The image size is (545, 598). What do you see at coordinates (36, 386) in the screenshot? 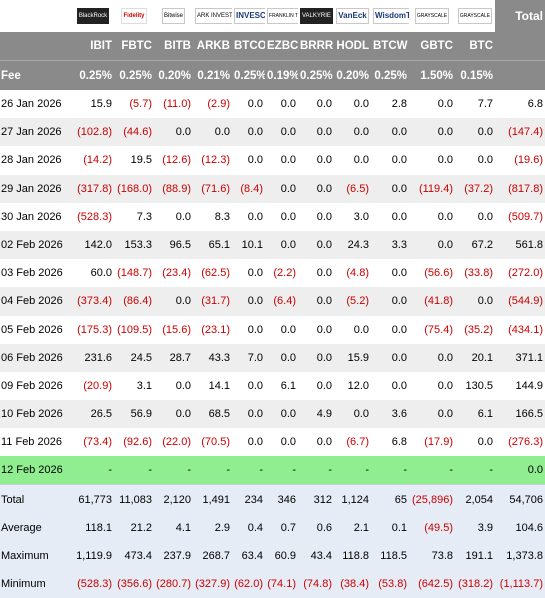
I see `row-date: 09 Feb 2026` at bounding box center [36, 386].